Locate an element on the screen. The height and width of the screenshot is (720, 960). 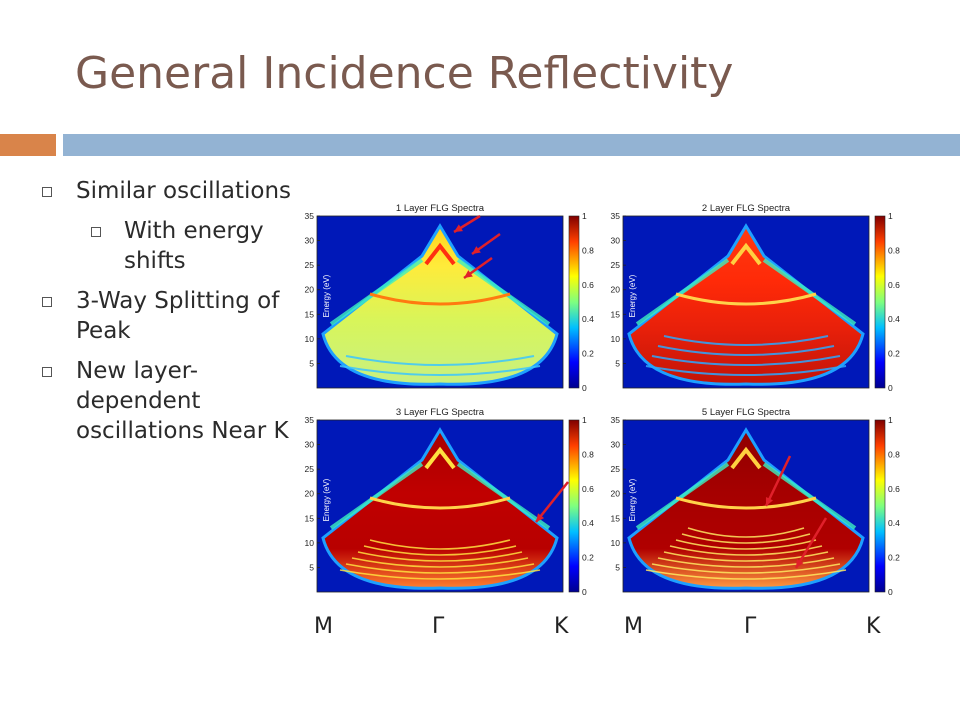
slide-title: General Incidence Reflectivity is located at coordinates (404, 73).